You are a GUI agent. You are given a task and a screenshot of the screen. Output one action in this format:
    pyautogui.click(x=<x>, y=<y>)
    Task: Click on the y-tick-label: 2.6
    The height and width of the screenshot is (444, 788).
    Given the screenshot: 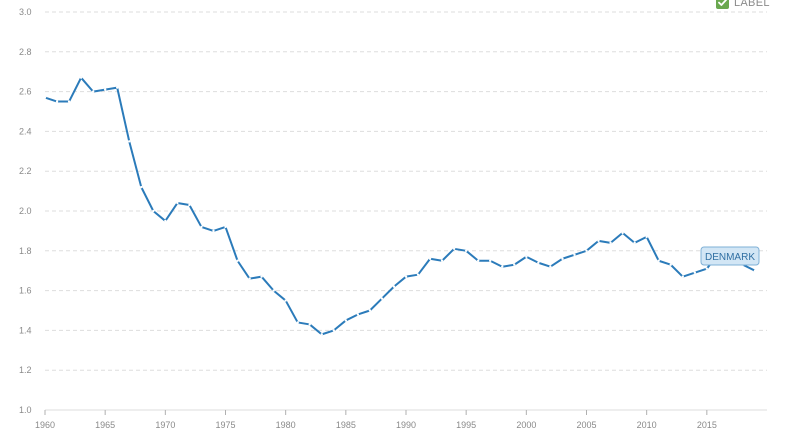 What is the action you would take?
    pyautogui.click(x=25, y=92)
    